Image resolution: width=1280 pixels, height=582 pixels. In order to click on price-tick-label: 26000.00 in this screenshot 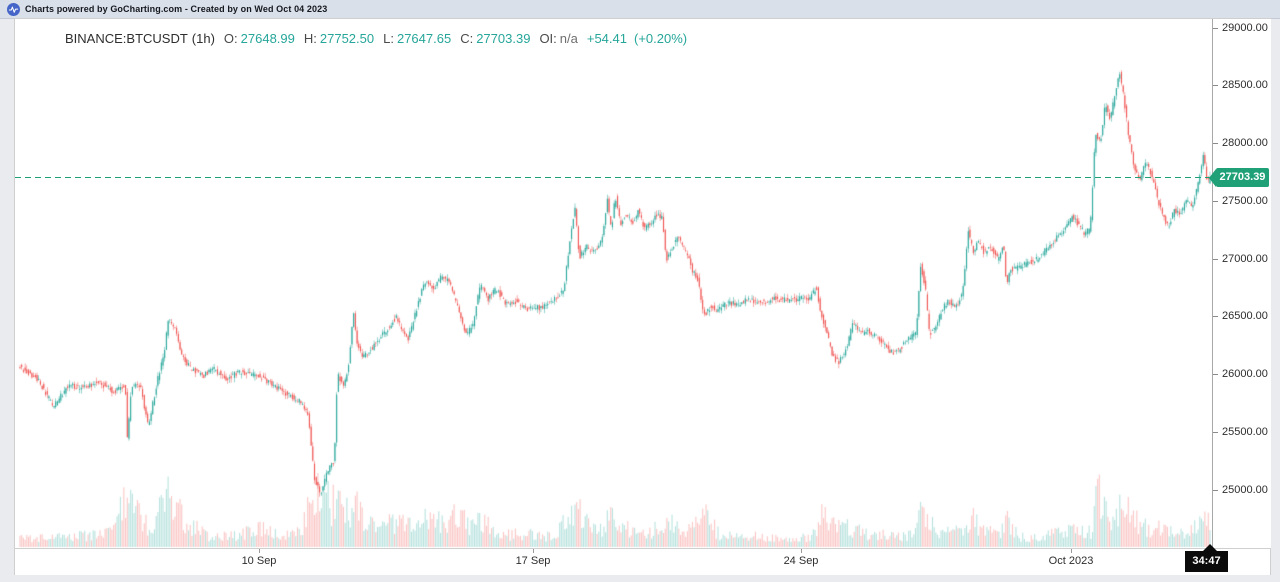, I will do `click(1245, 374)`.